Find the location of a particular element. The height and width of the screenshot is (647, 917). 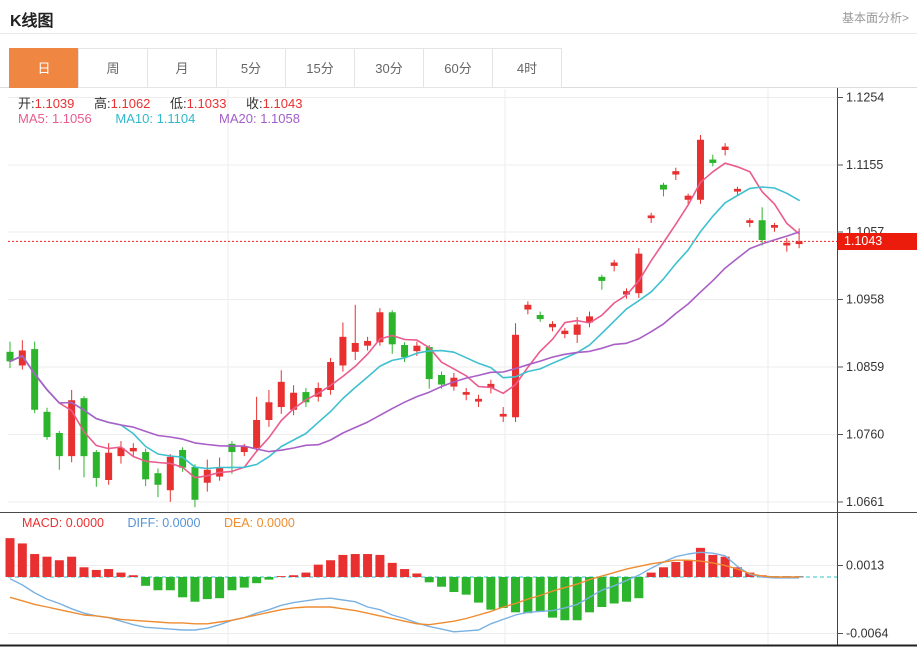

svg-text: 1.0958 is located at coordinates (865, 299).